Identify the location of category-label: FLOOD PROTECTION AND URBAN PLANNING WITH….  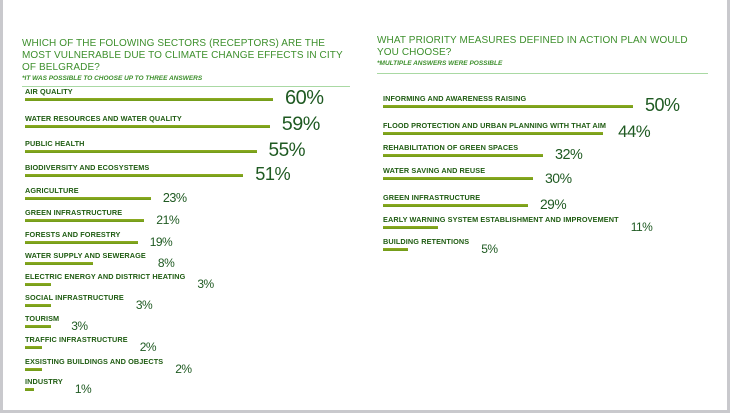
(495, 125).